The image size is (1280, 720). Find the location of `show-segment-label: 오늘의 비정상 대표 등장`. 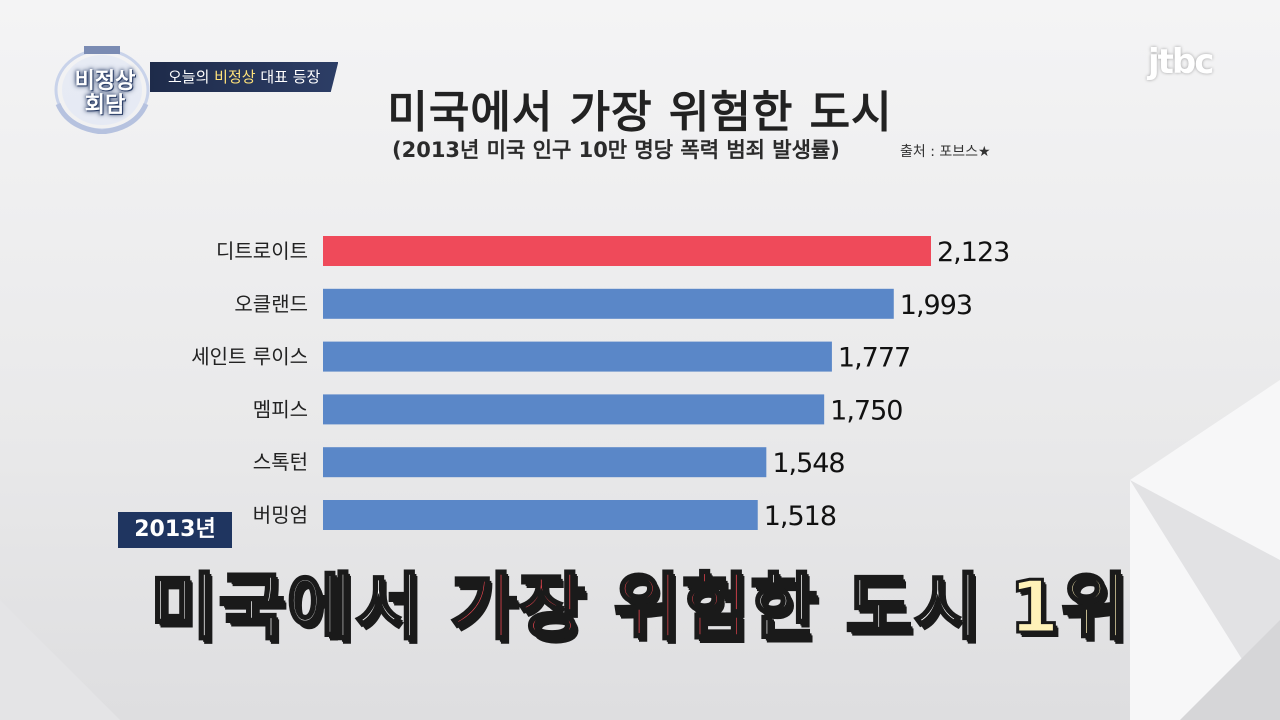

show-segment-label: 오늘의 비정상 대표 등장 is located at coordinates (244, 77).